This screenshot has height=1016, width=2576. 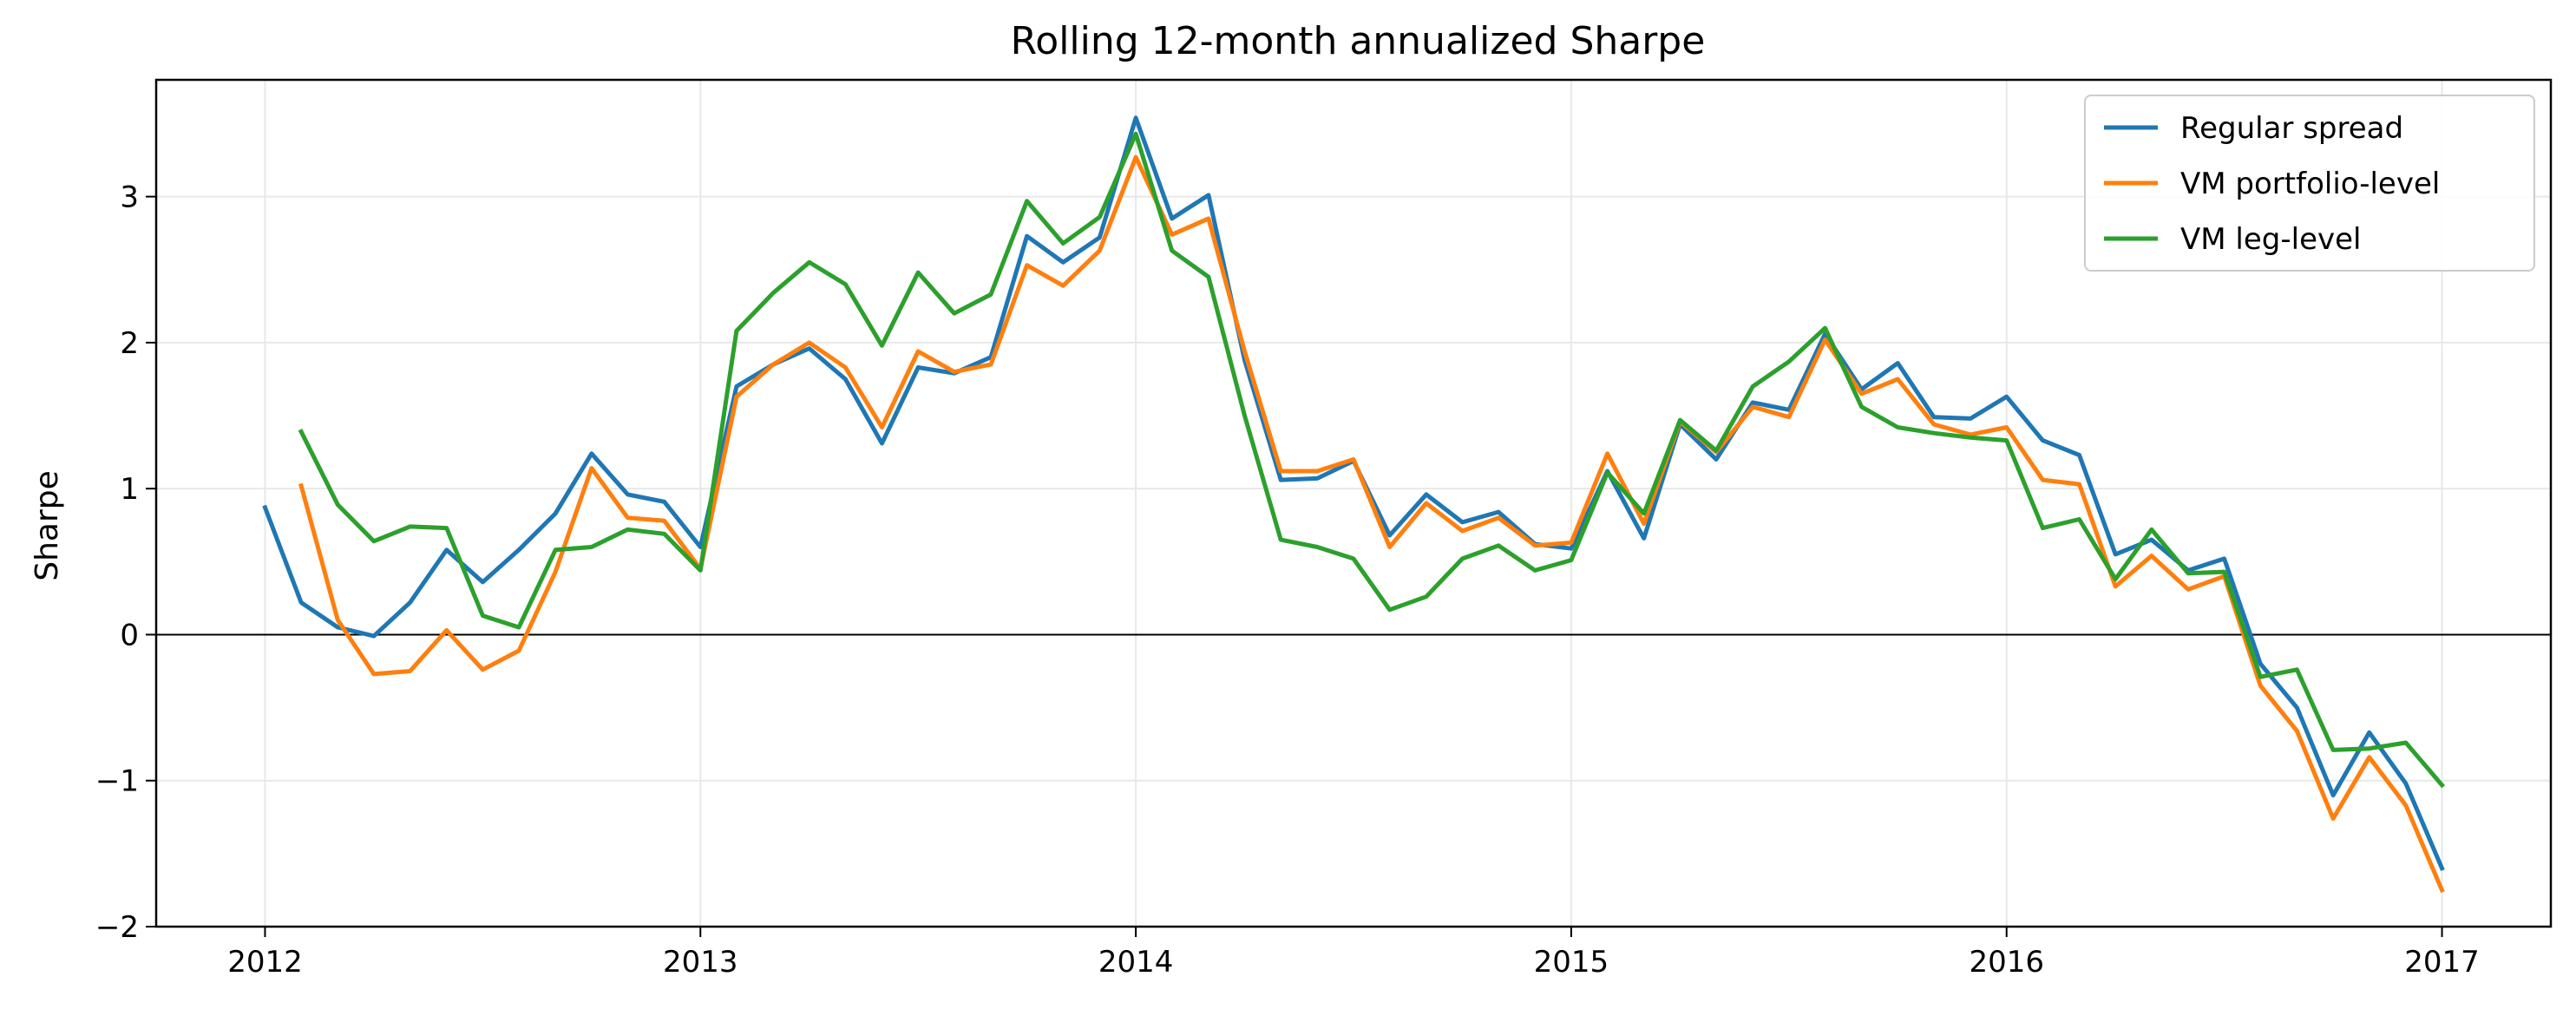 I want to click on y-tick-label: 3, so click(x=129, y=197).